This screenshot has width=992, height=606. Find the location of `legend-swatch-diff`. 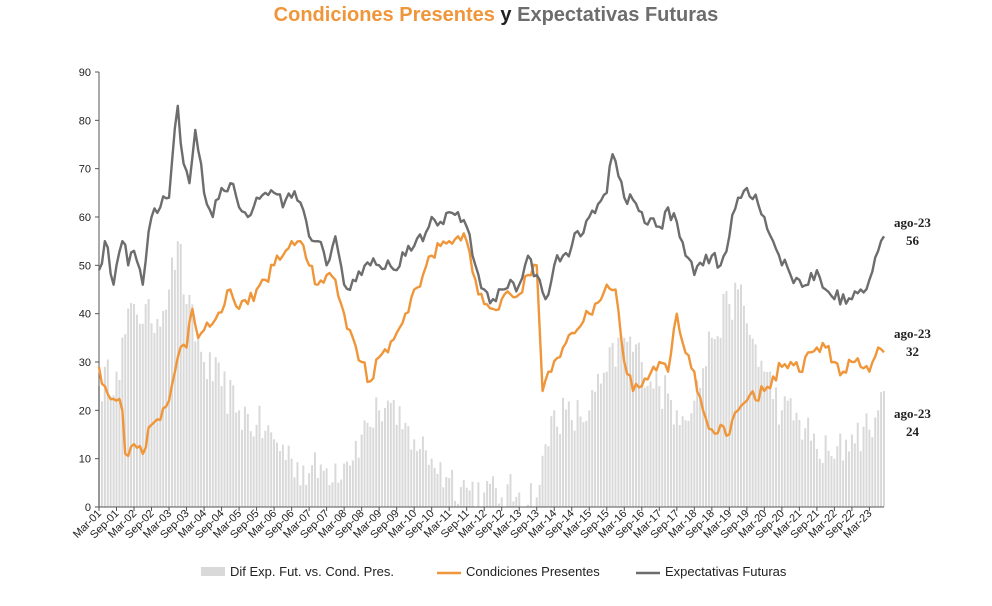

legend-swatch-diff is located at coordinates (213, 571).